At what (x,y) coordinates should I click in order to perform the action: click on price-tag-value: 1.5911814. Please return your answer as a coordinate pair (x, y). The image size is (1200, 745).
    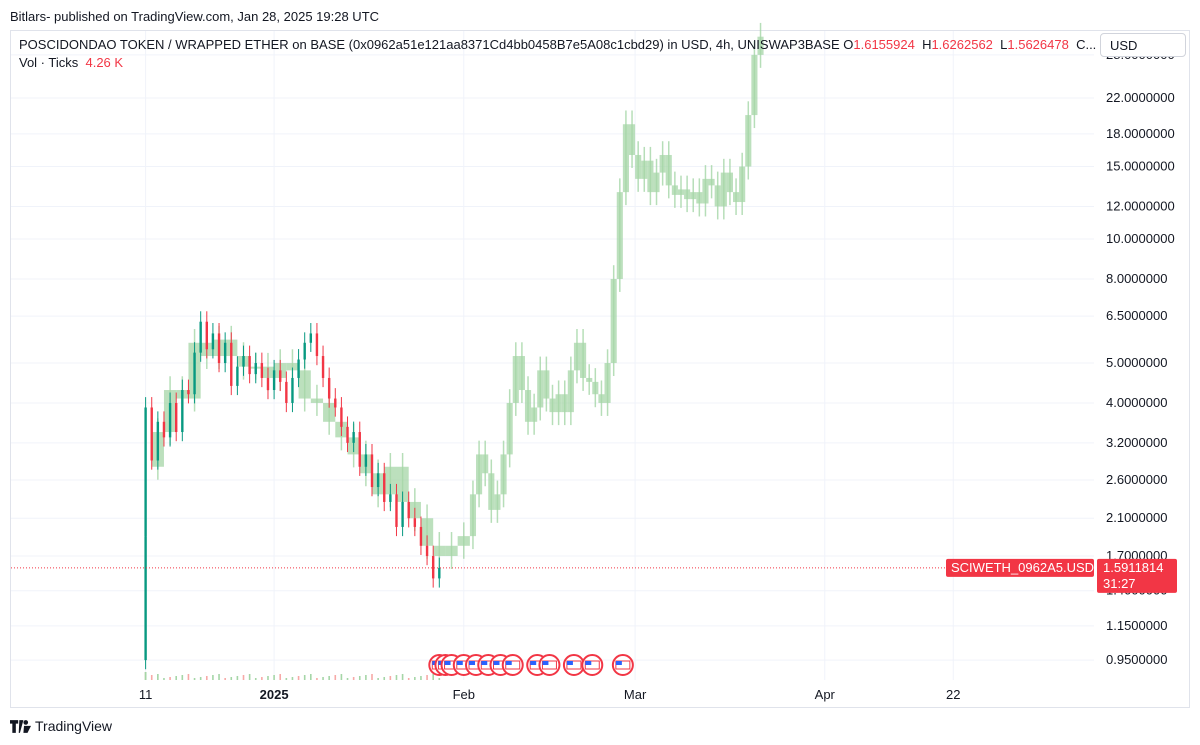
    Looking at the image, I should click on (1133, 567).